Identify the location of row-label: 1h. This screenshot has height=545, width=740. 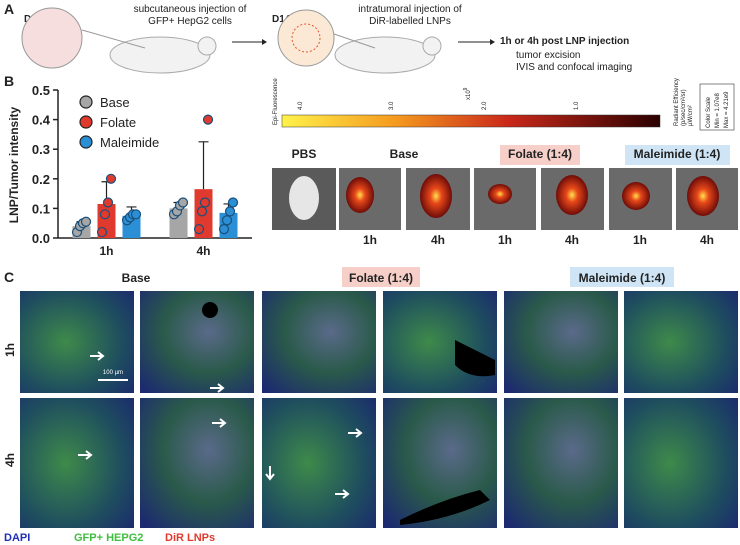
(10, 350).